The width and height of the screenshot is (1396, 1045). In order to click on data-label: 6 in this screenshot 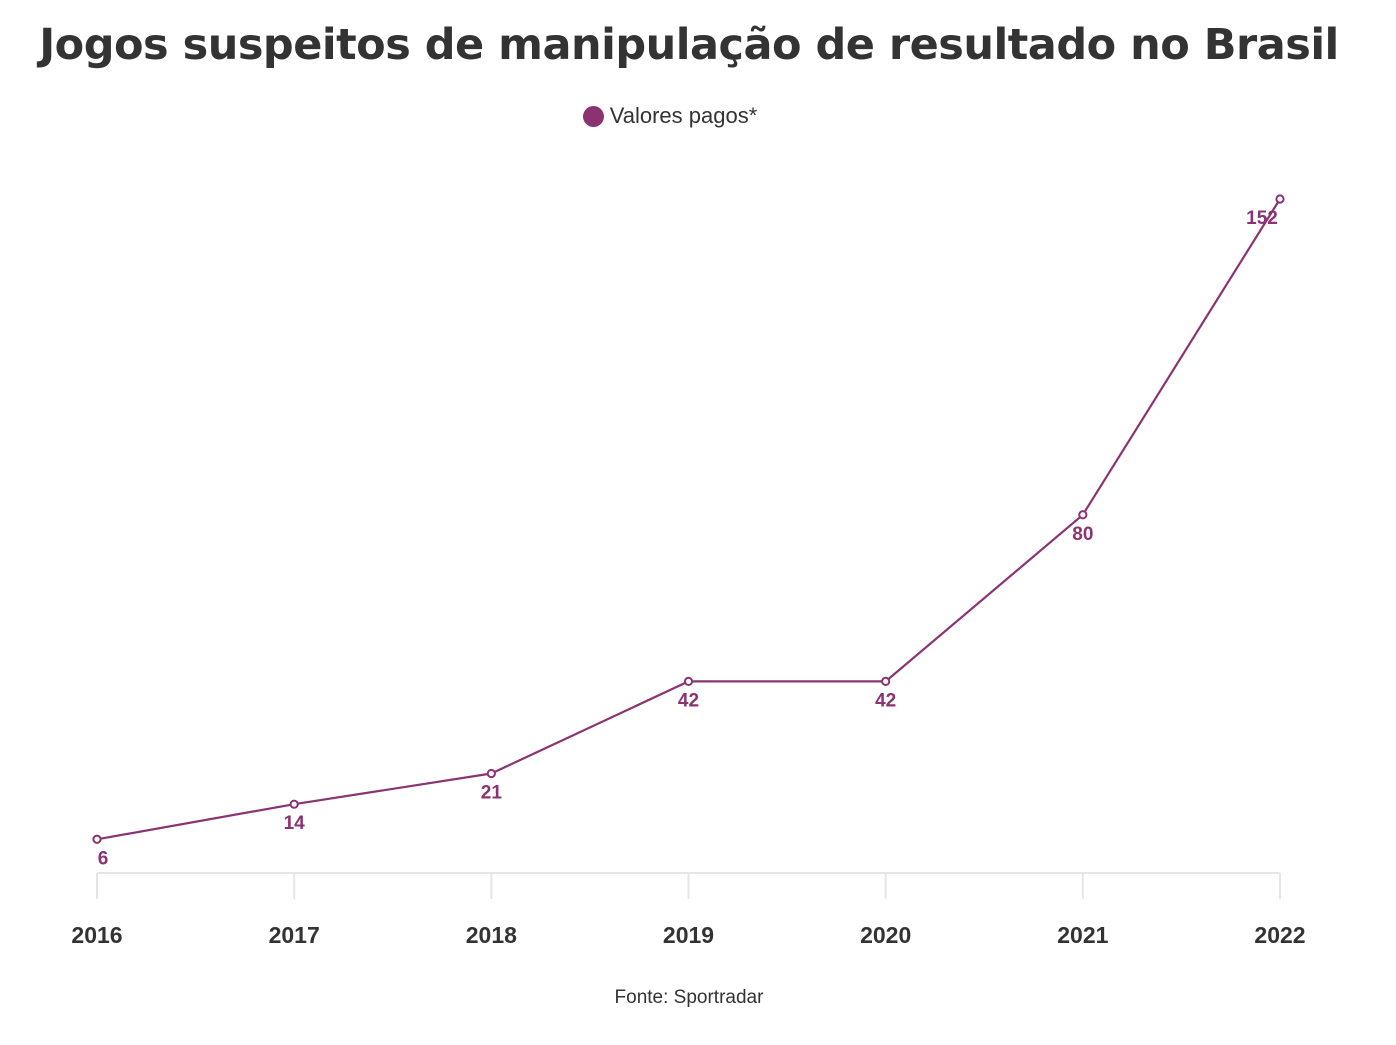, I will do `click(103, 858)`.